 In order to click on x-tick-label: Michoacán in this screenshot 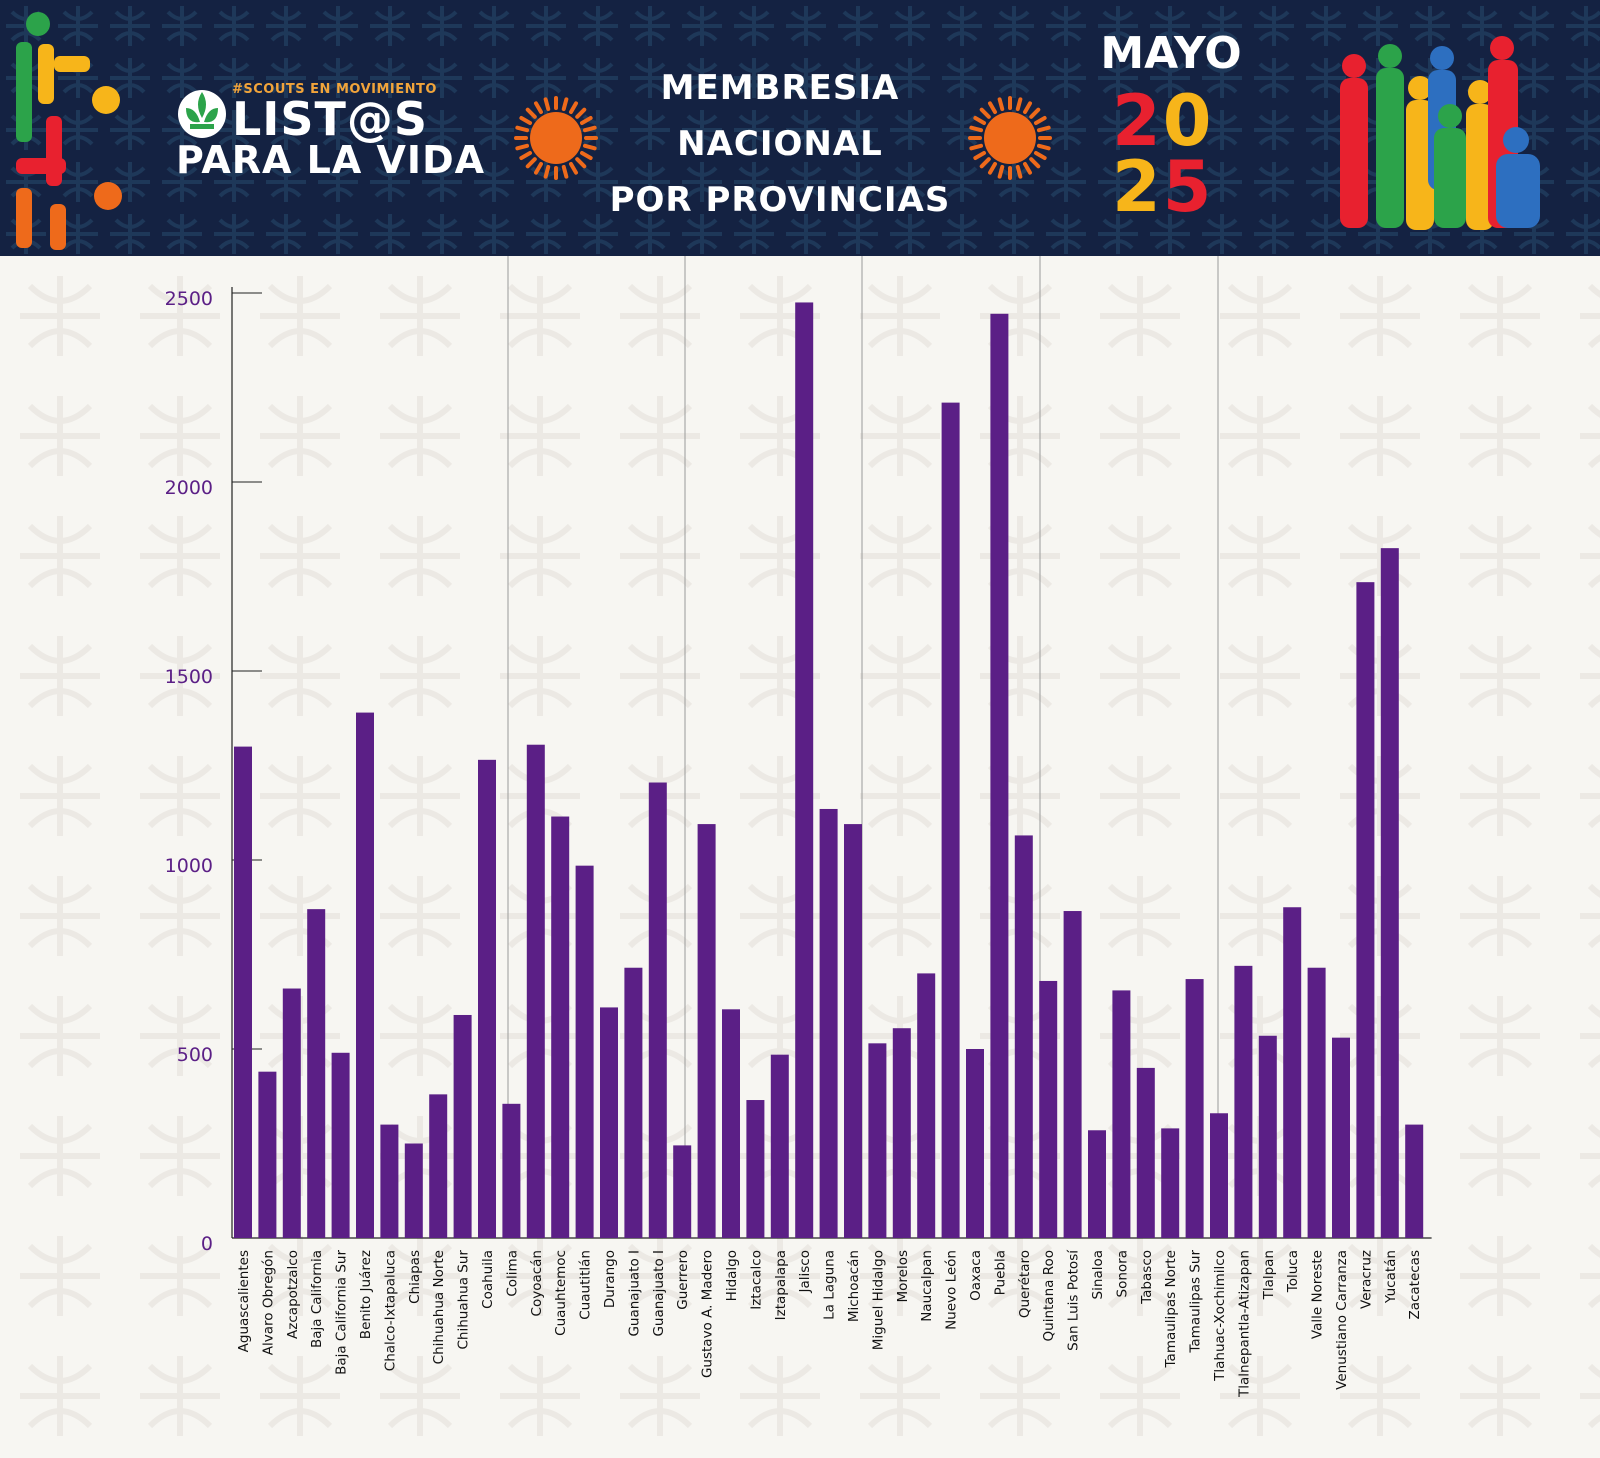, I will do `click(854, 1286)`.